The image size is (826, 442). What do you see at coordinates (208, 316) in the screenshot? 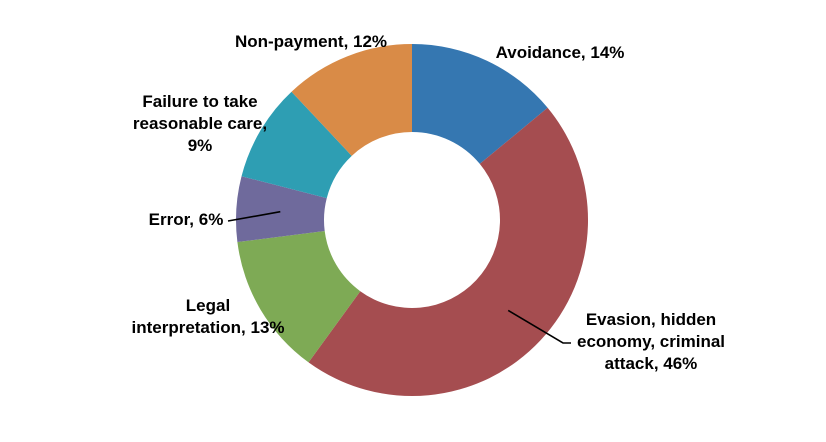
I see `label-legal-interpretation: Legal interpretation, 13%` at bounding box center [208, 316].